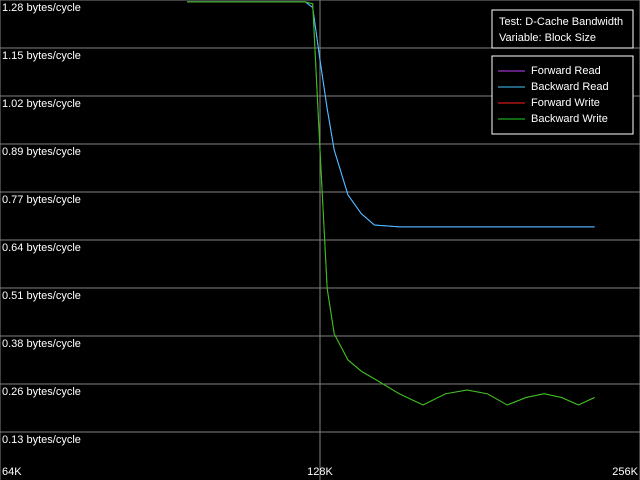  Describe the element at coordinates (41, 152) in the screenshot. I see `y-tick-label: 0.89 bytes/cycle` at that location.